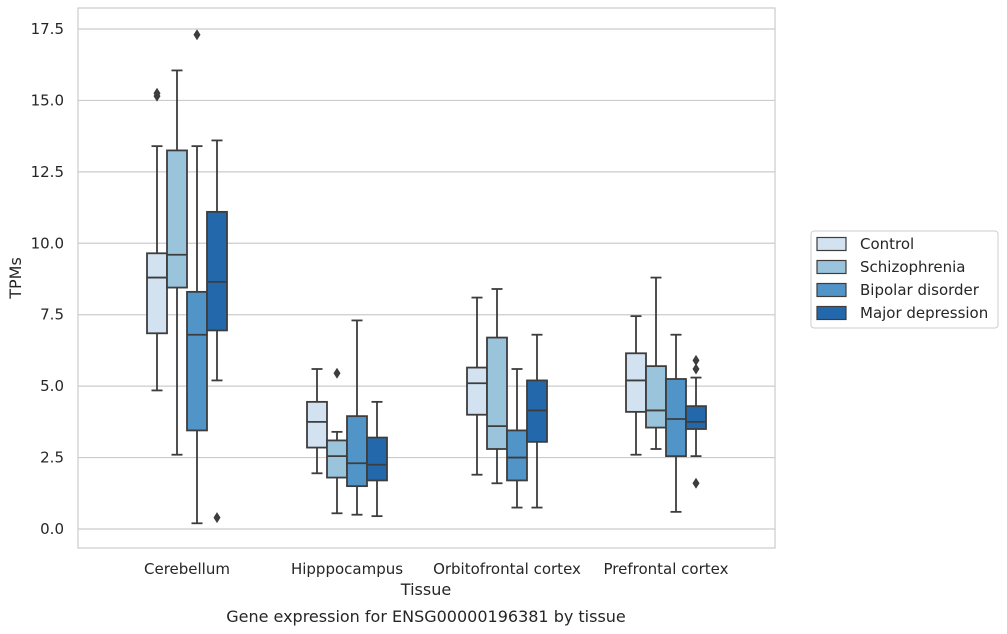 This screenshot has height=634, width=1007. What do you see at coordinates (920, 290) in the screenshot?
I see `legend-label: Bipolar disorder` at bounding box center [920, 290].